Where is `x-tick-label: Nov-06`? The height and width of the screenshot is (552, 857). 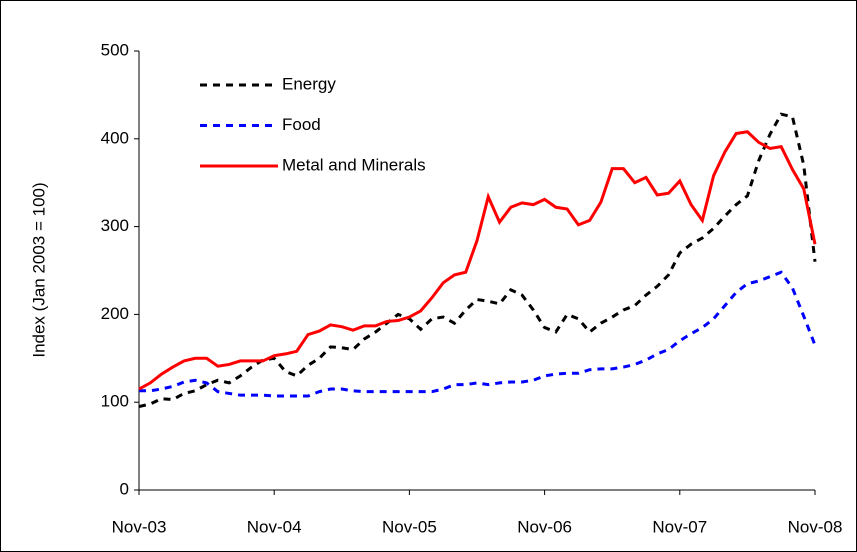
x-tick-label: Nov-06 is located at coordinates (544, 526).